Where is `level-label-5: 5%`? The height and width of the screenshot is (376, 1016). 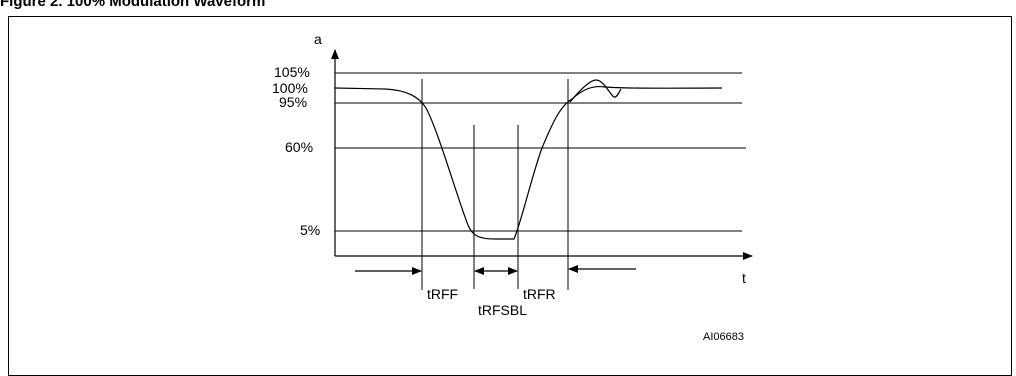 level-label-5: 5% is located at coordinates (310, 230).